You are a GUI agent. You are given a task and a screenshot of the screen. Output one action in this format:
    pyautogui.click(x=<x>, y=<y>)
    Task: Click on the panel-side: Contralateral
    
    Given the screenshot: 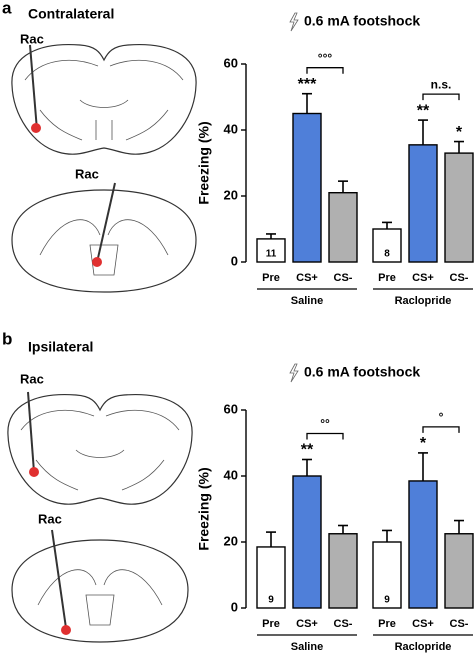 What is the action you would take?
    pyautogui.click(x=71, y=14)
    